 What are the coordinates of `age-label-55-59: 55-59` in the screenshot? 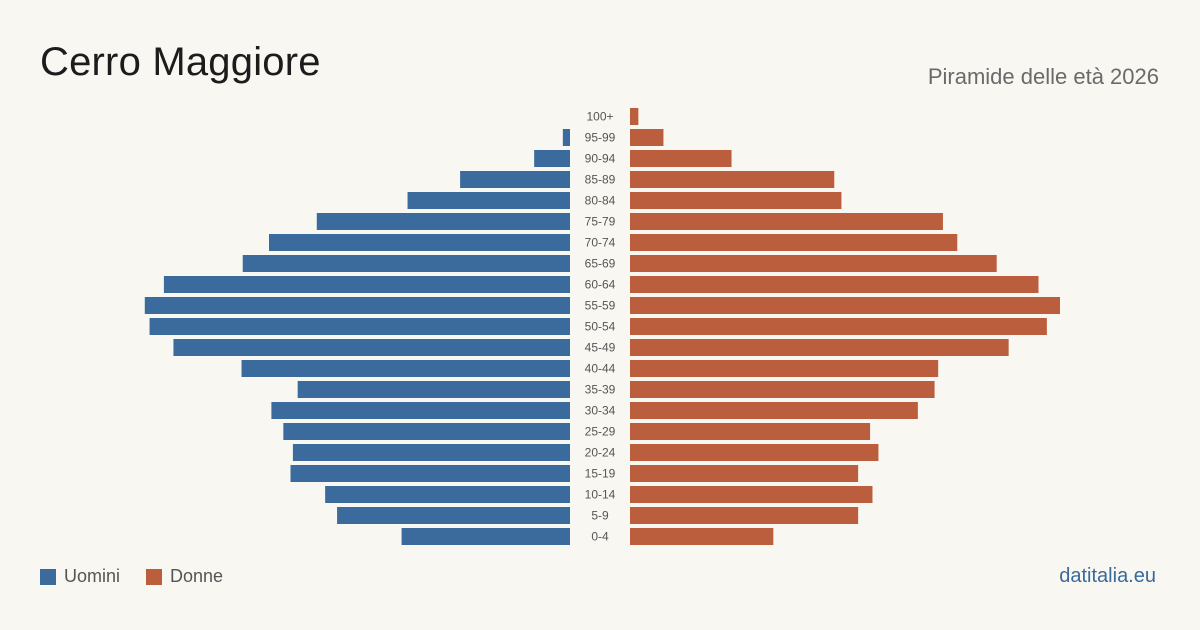 It's located at (600, 306).